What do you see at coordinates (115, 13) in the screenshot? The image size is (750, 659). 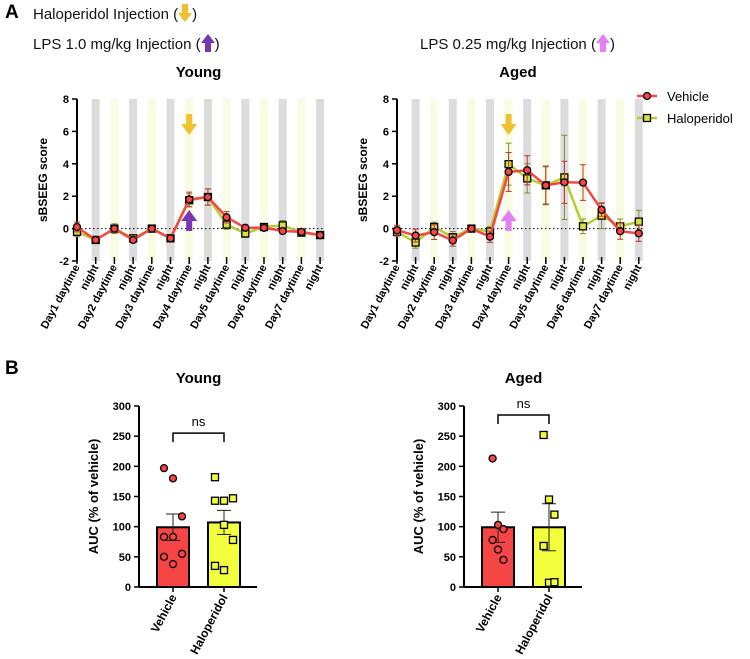 I see `haloperidol-injection-note: Haloperidol Injection` at bounding box center [115, 13].